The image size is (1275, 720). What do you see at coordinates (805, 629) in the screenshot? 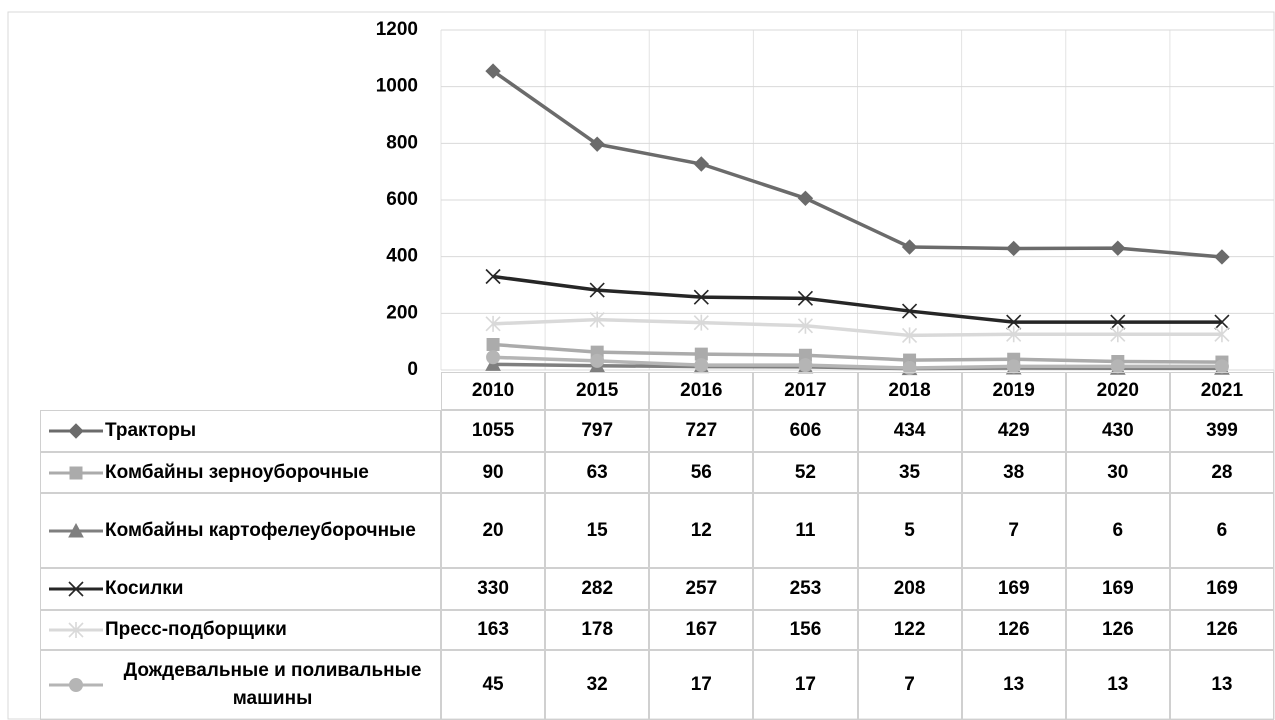
I see `label: 156` at bounding box center [805, 629].